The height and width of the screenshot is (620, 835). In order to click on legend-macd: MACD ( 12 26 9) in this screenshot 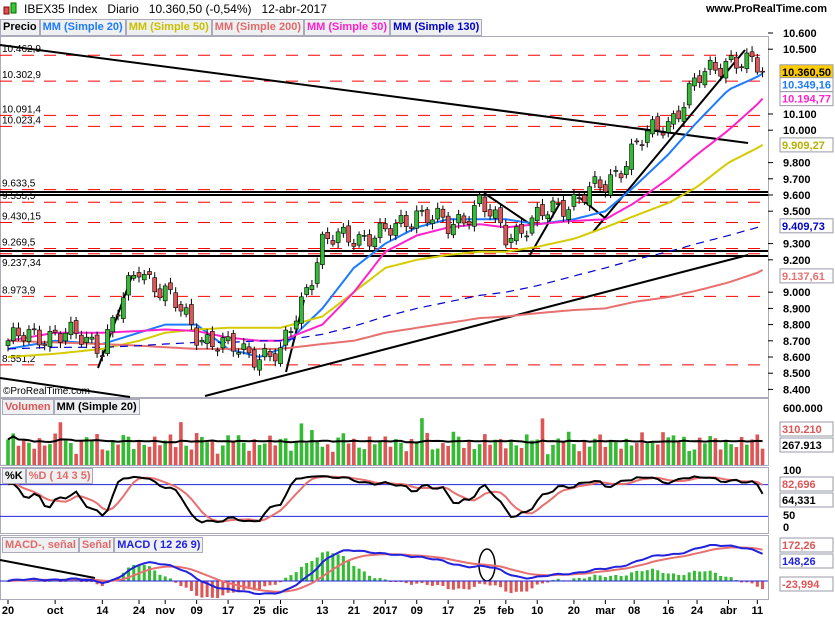, I will do `click(159, 545)`.